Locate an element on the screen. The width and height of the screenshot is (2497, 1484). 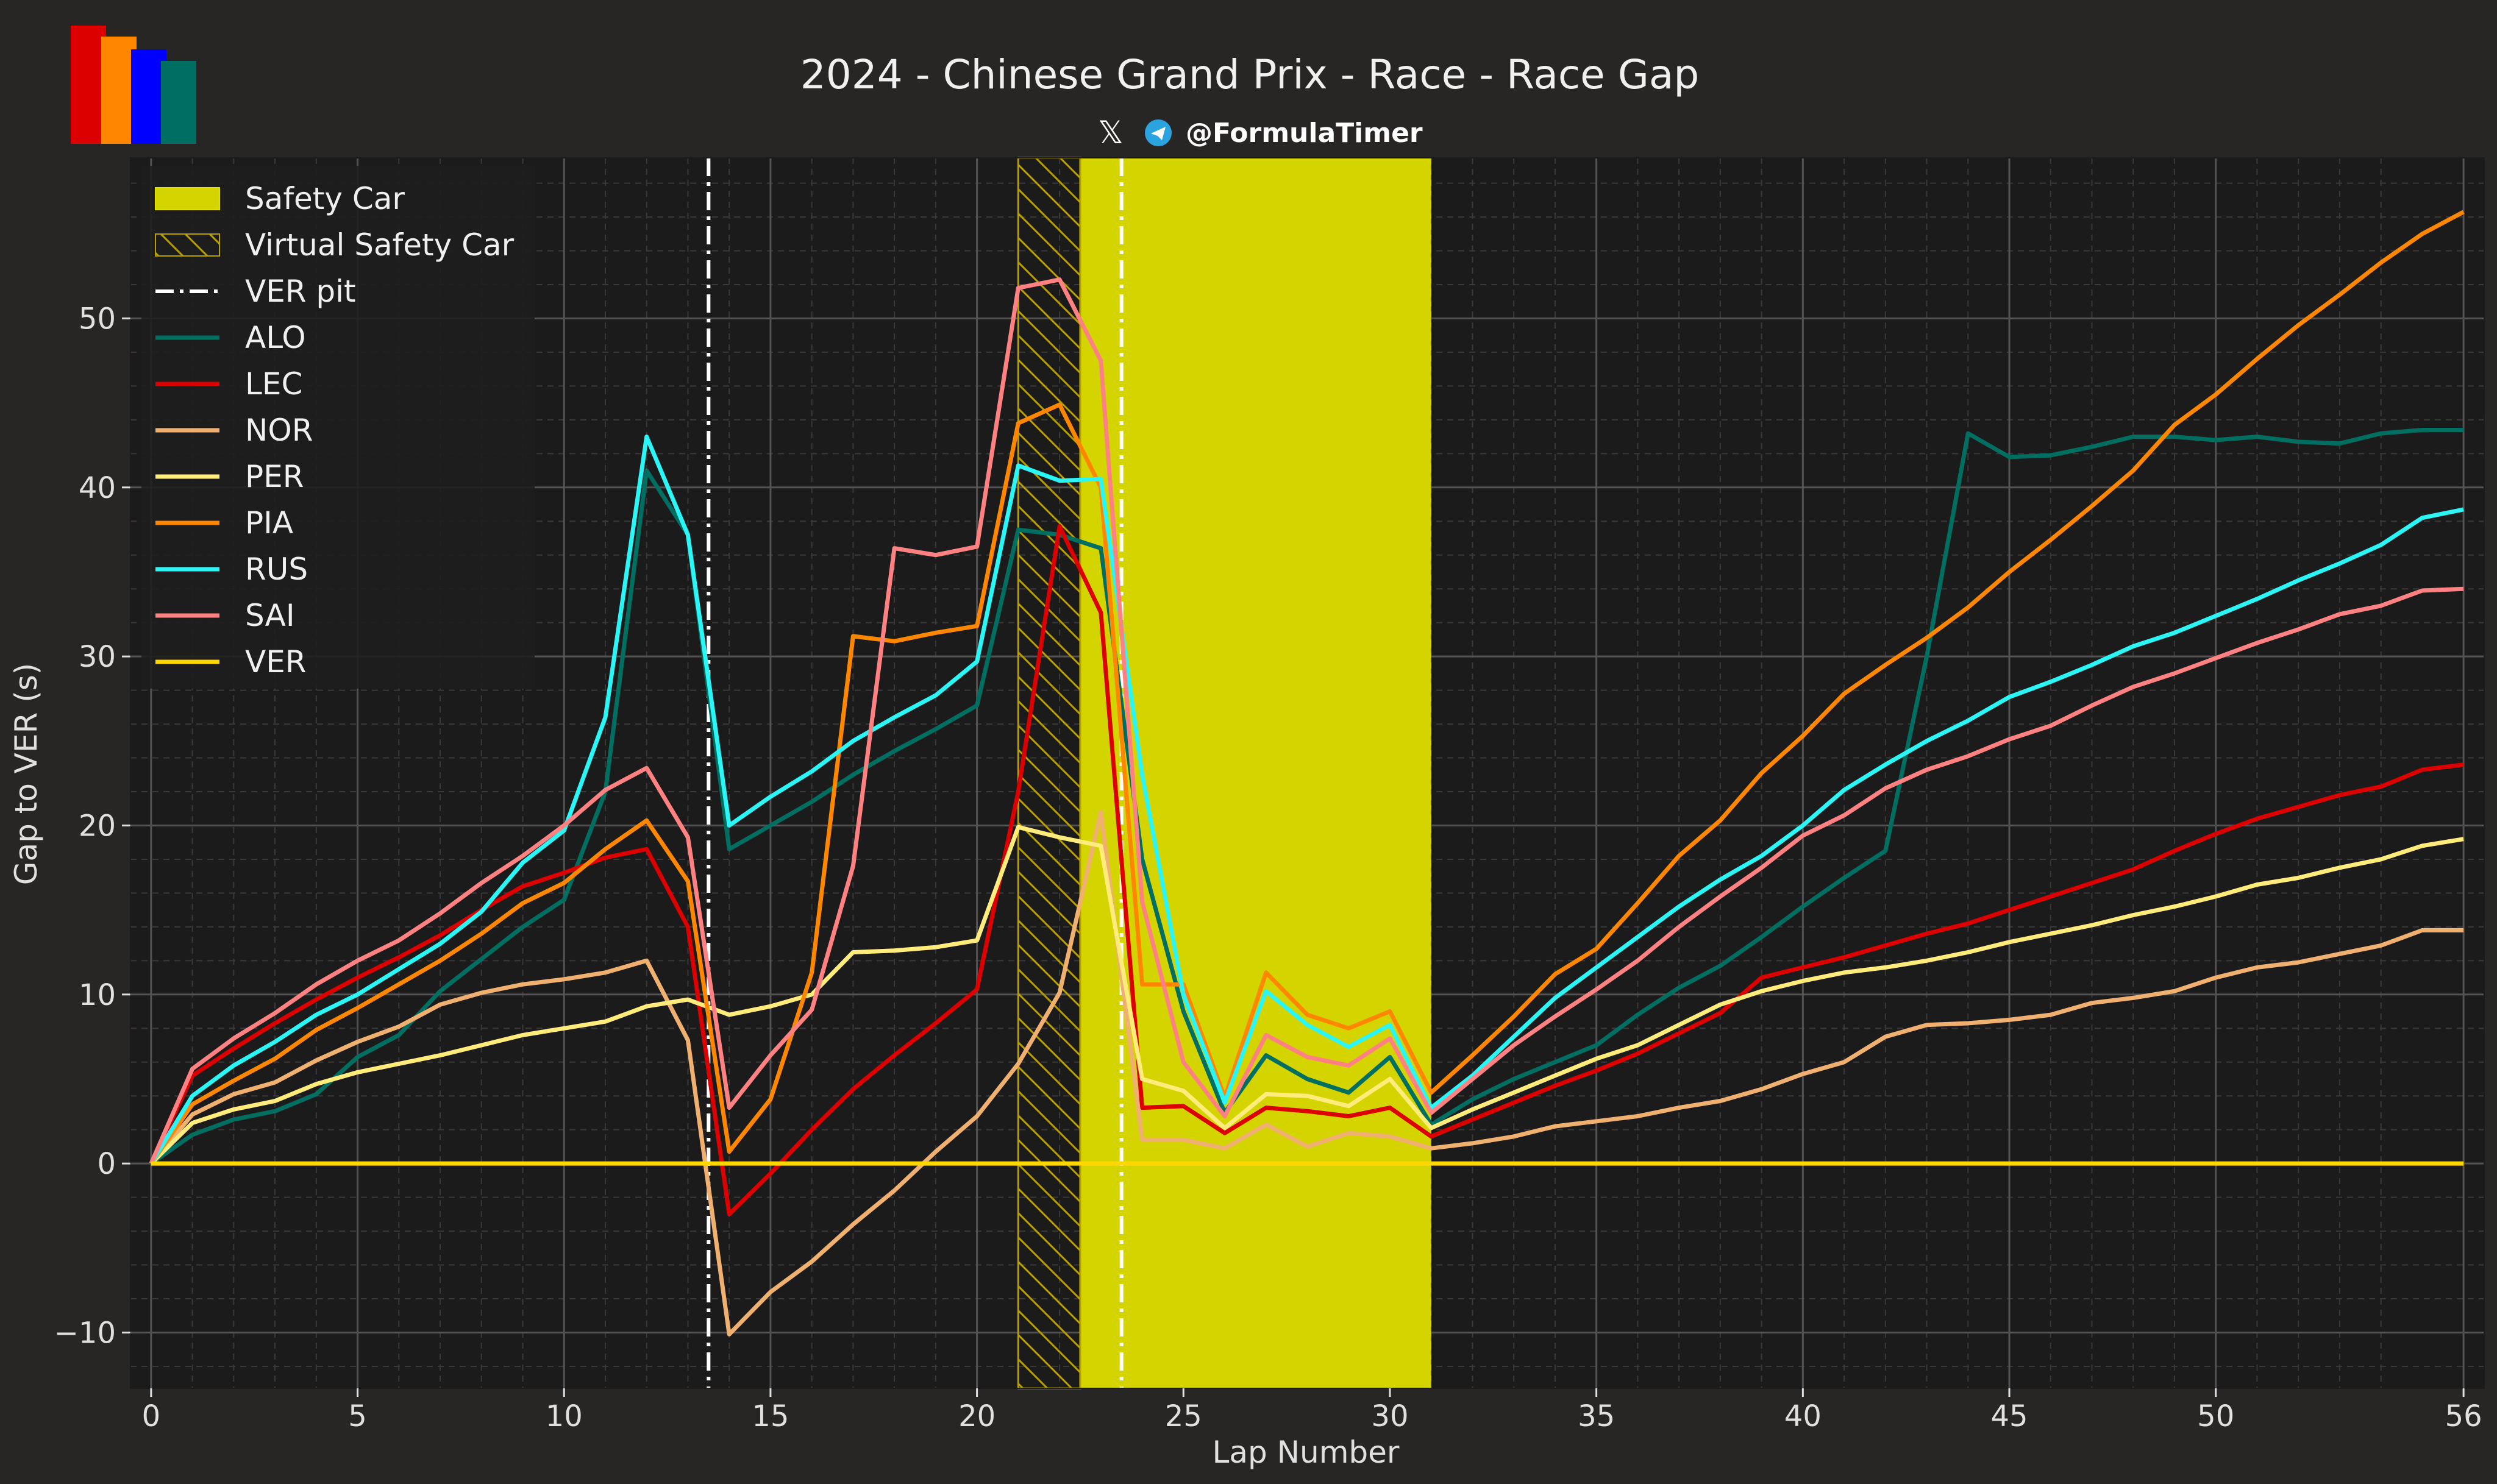
x-logo-icon: 𝕏 is located at coordinates (1111, 133).